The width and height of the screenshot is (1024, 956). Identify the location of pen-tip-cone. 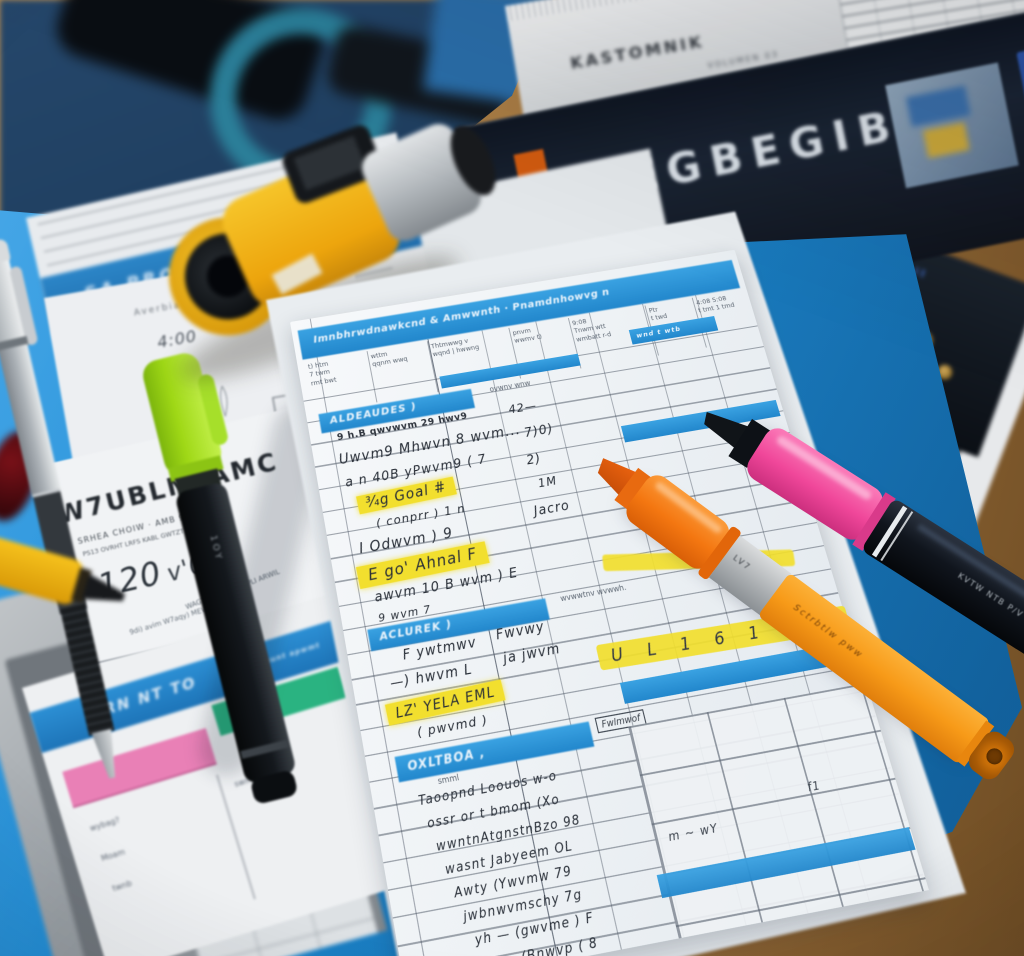
(107, 754).